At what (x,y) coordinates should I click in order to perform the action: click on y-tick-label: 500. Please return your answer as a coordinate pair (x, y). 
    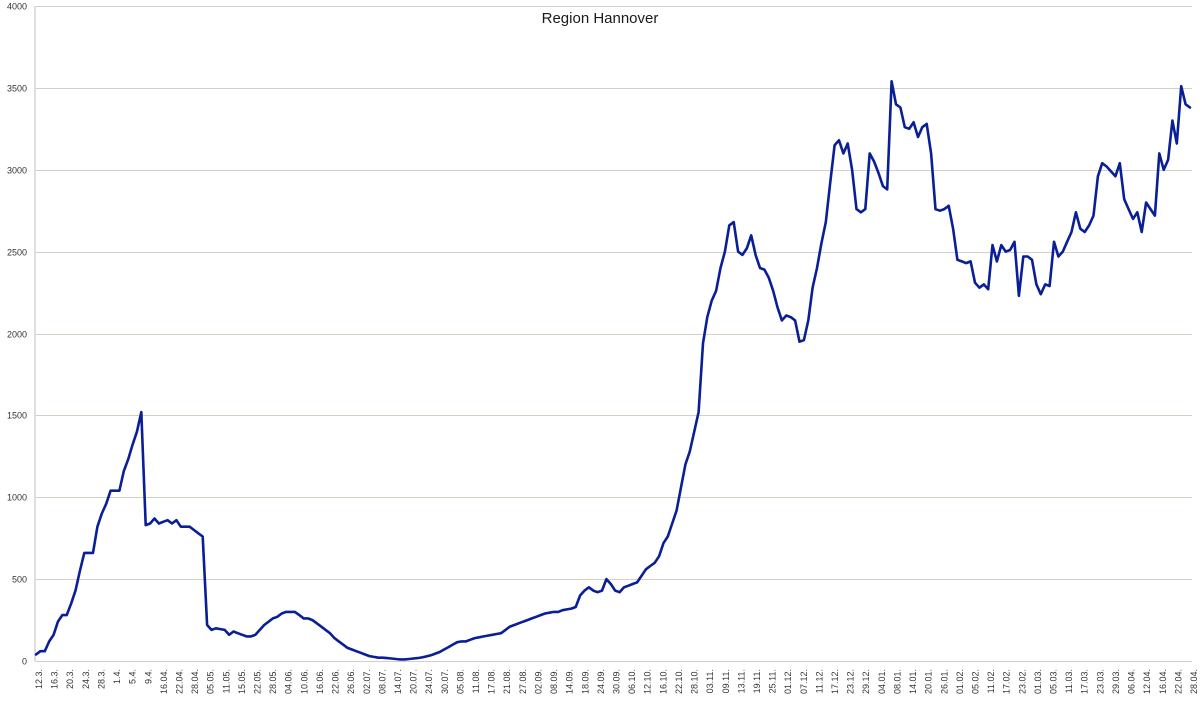
    Looking at the image, I should click on (19, 580).